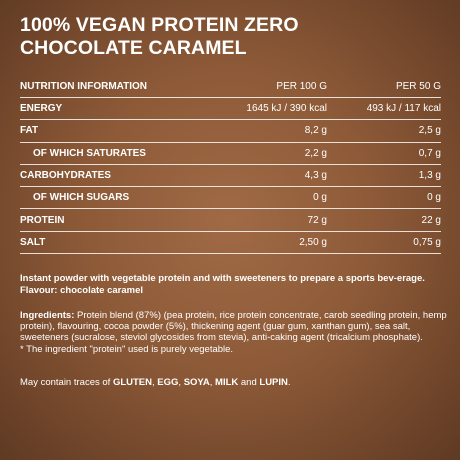 Image resolution: width=460 pixels, height=460 pixels. Describe the element at coordinates (113, 86) in the screenshot. I see `nutrition-header-label: NUTRITION INFORMATION` at that location.